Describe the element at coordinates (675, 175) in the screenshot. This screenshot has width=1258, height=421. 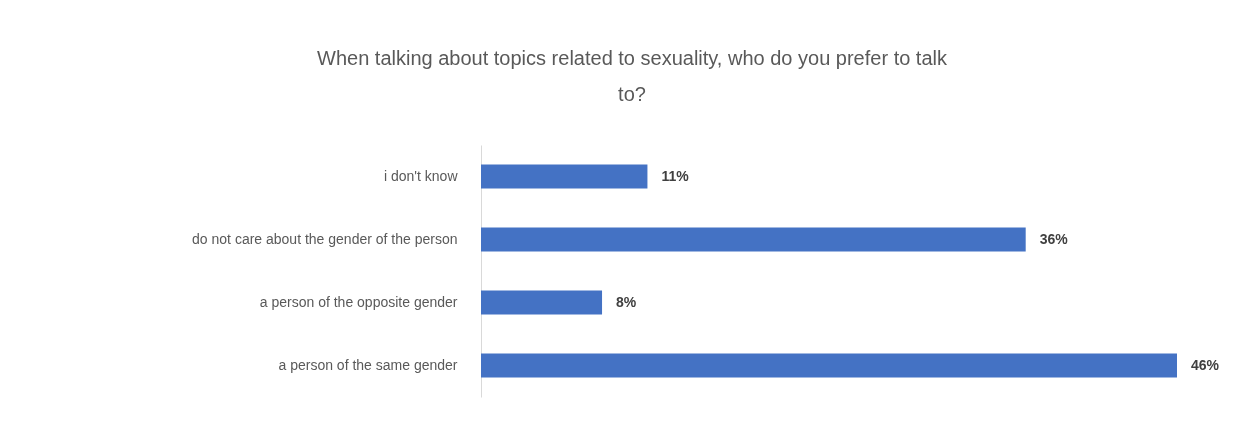
I see `data-label: 11%` at that location.